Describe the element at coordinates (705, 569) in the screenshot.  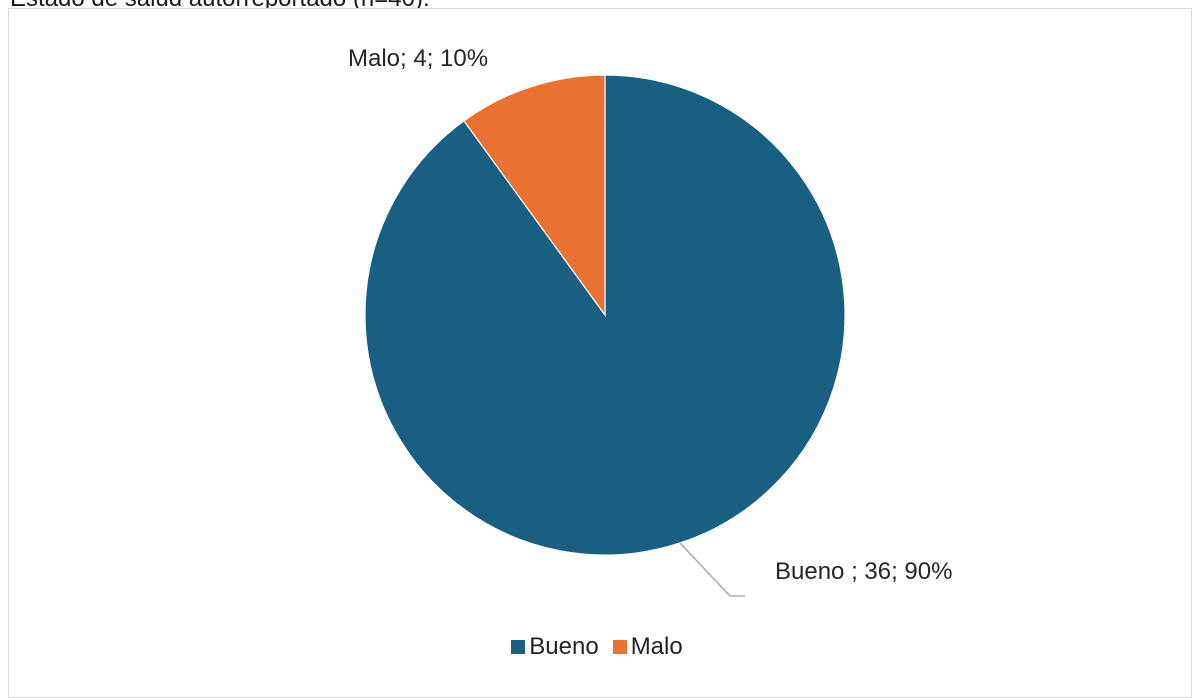
I see `leader-line` at that location.